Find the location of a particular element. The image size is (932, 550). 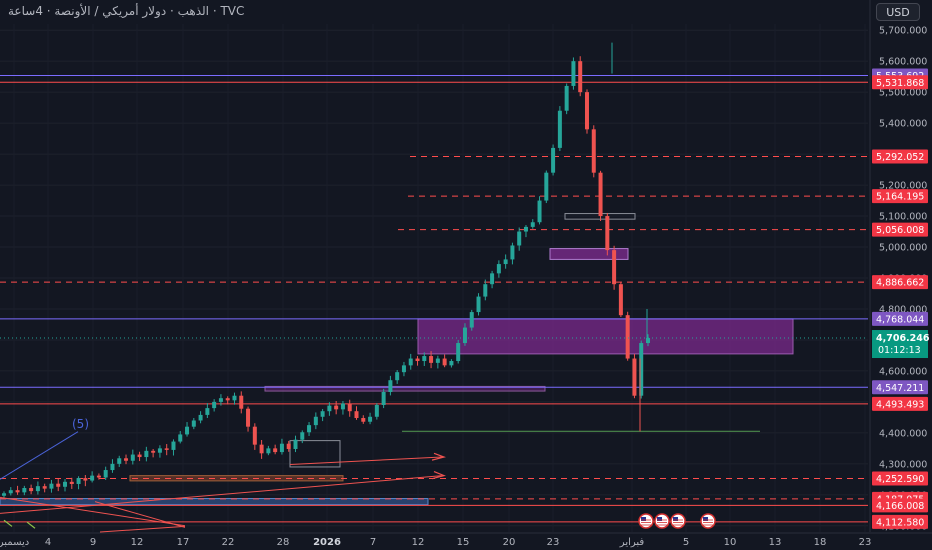

lower-purple-zone is located at coordinates (405, 388).